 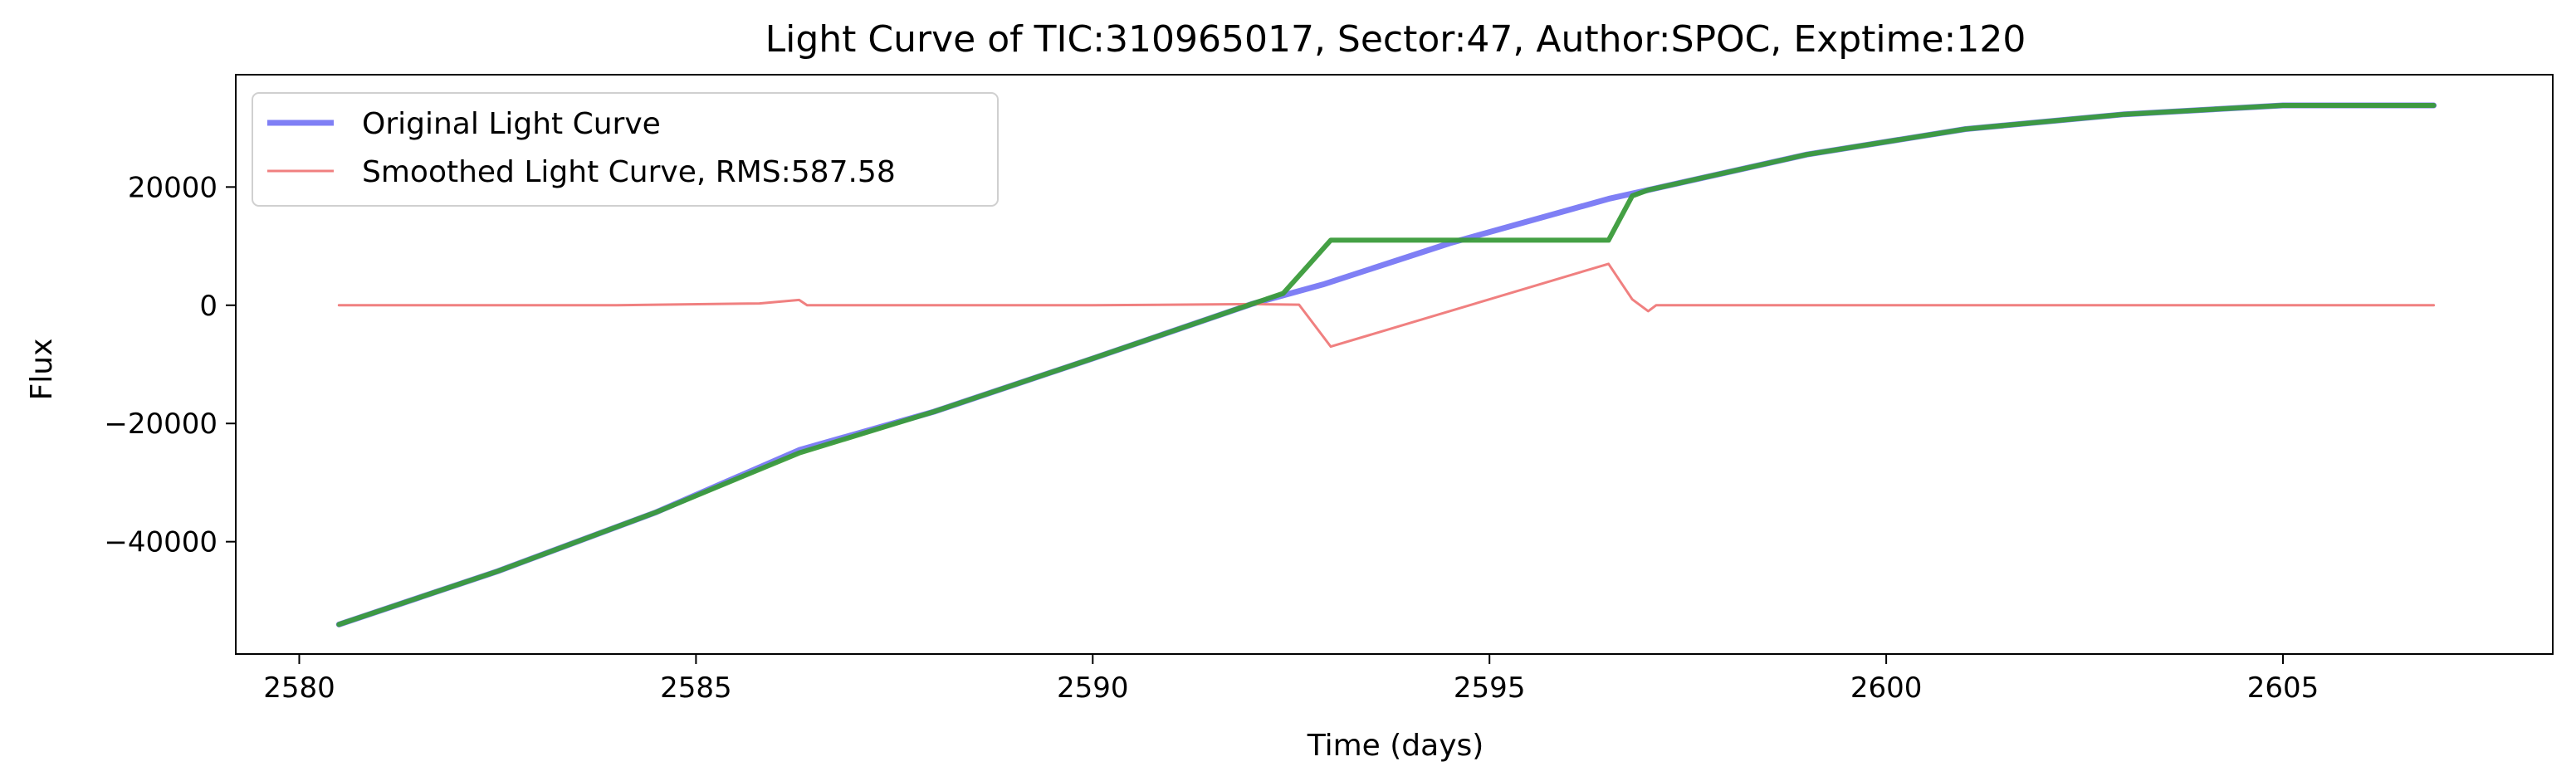 What do you see at coordinates (208, 306) in the screenshot?
I see `y-tick-label: 0` at bounding box center [208, 306].